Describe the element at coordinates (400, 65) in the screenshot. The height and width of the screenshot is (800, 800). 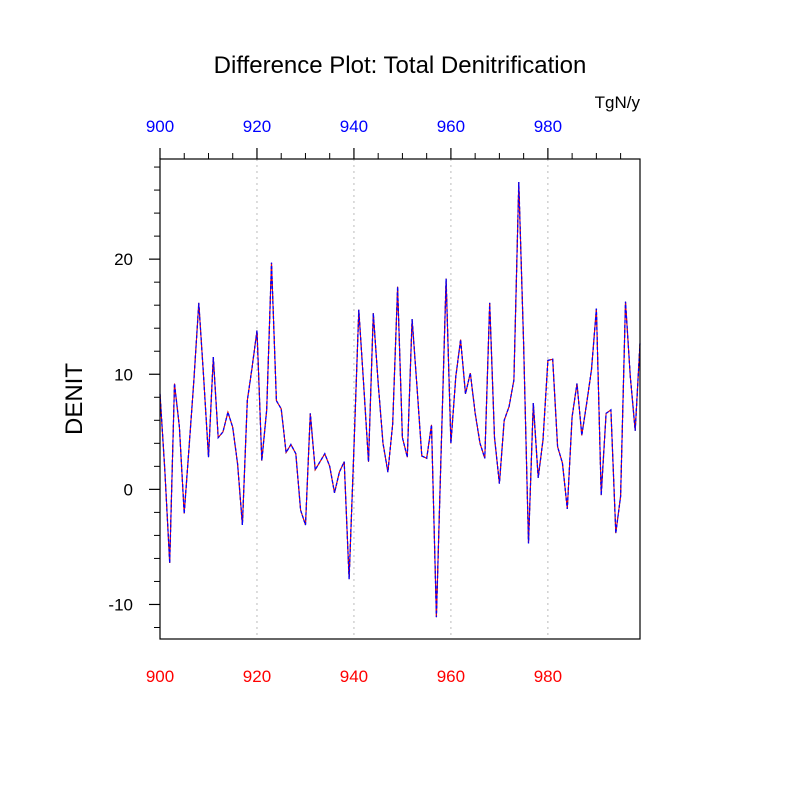
I see `chart-title: Difference Plot: Total Denitrification` at that location.